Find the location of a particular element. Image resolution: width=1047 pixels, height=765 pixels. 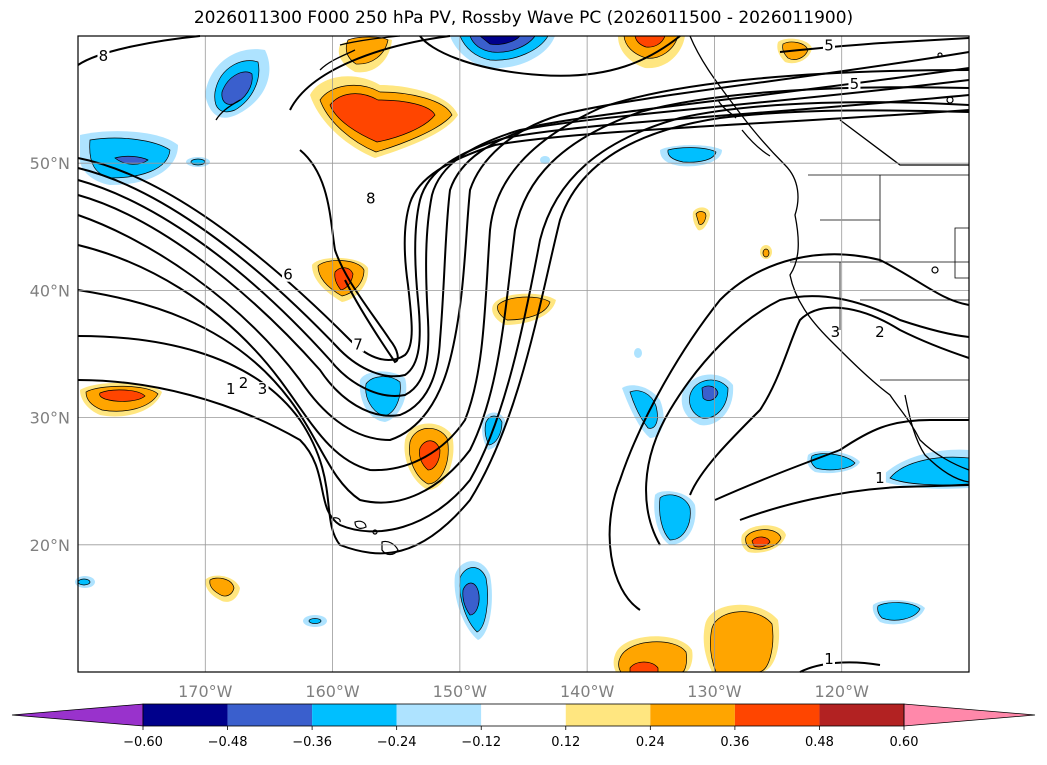

lat-tick-label: 30°N is located at coordinates (50, 418).